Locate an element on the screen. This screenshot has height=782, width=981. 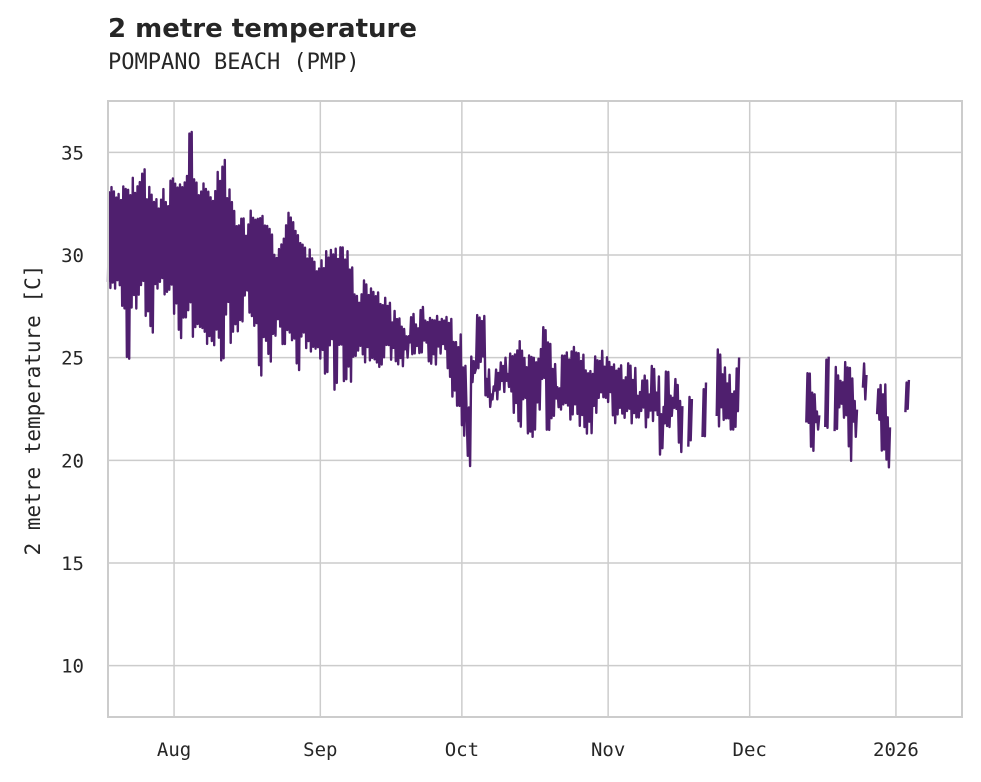
y-tick-label: 30 is located at coordinates (72, 256).